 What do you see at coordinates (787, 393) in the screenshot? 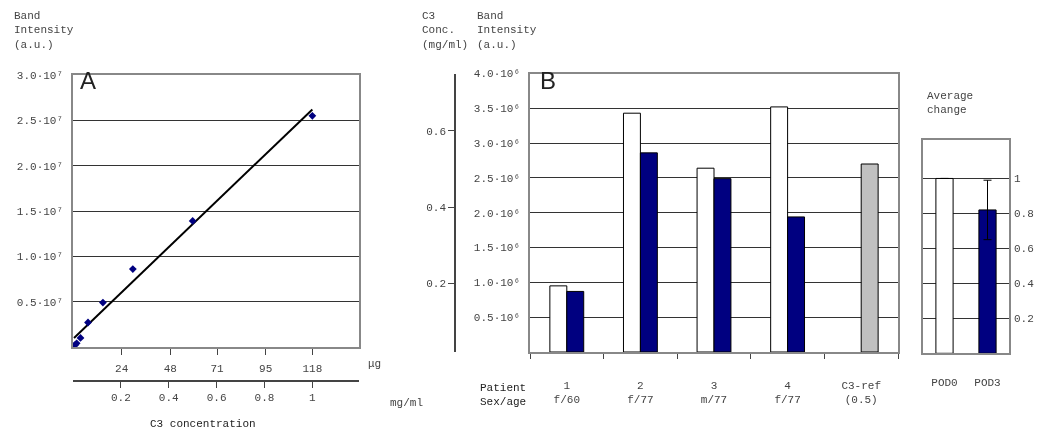
I see `x-tick-label: 4 f/77` at bounding box center [787, 393].